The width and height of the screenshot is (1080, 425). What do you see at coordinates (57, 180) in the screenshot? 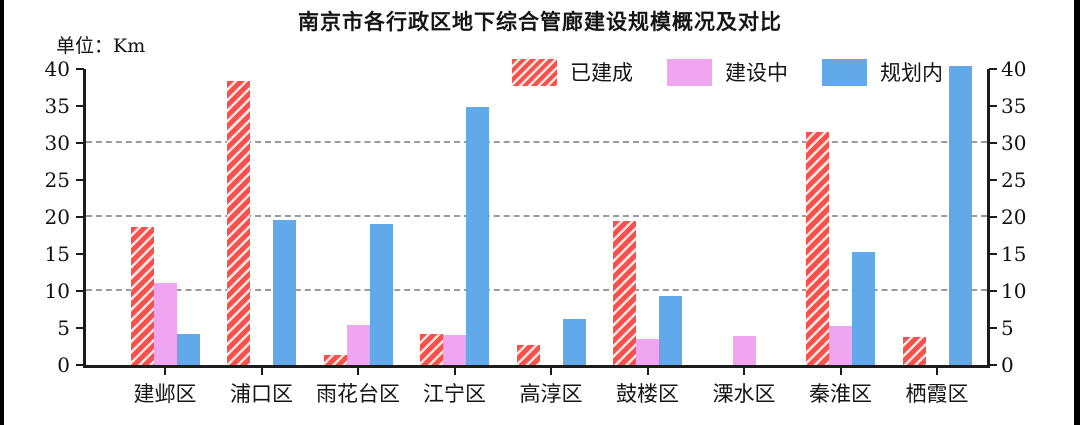
I see `y-tick-label-left: 25` at bounding box center [57, 180].